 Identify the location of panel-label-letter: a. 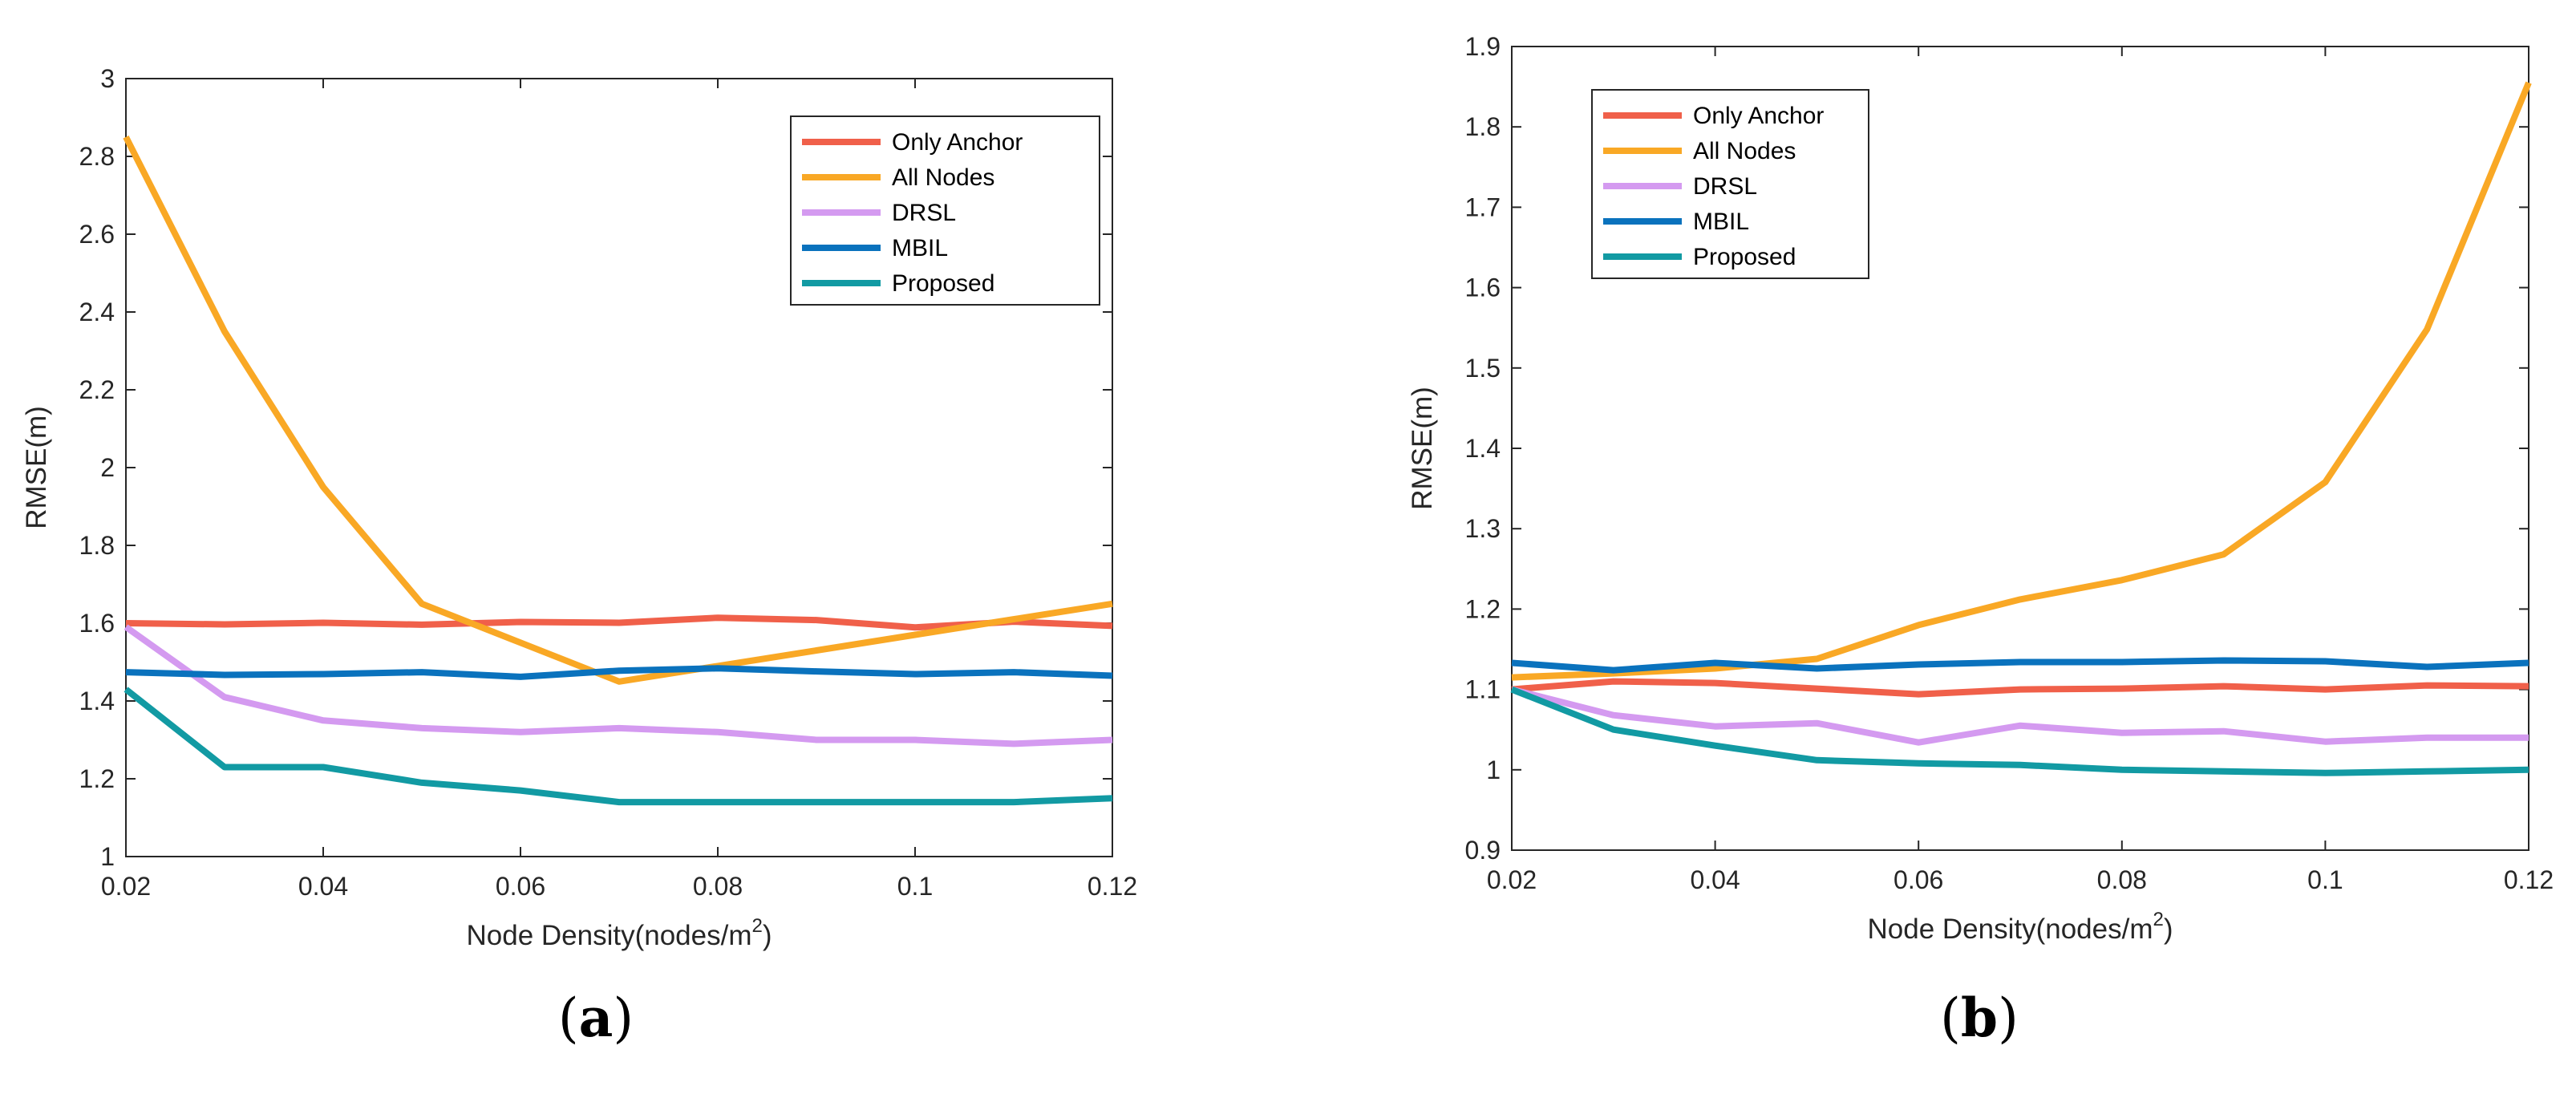
(596, 1017).